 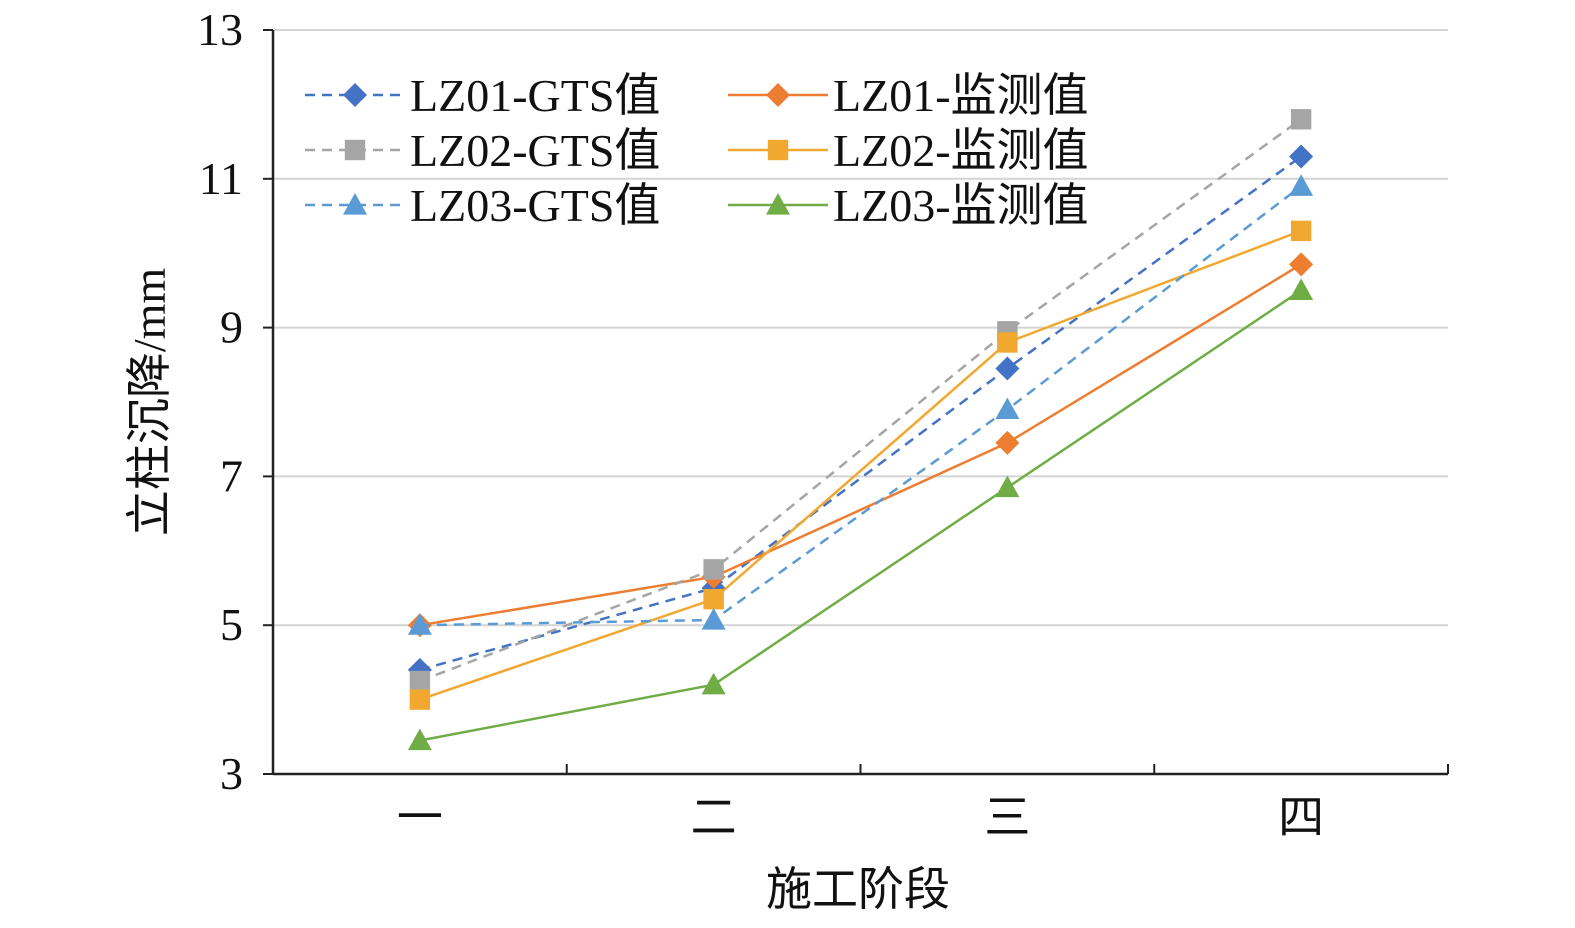 I want to click on legend-label: LZ03-GTS值, so click(x=535, y=205).